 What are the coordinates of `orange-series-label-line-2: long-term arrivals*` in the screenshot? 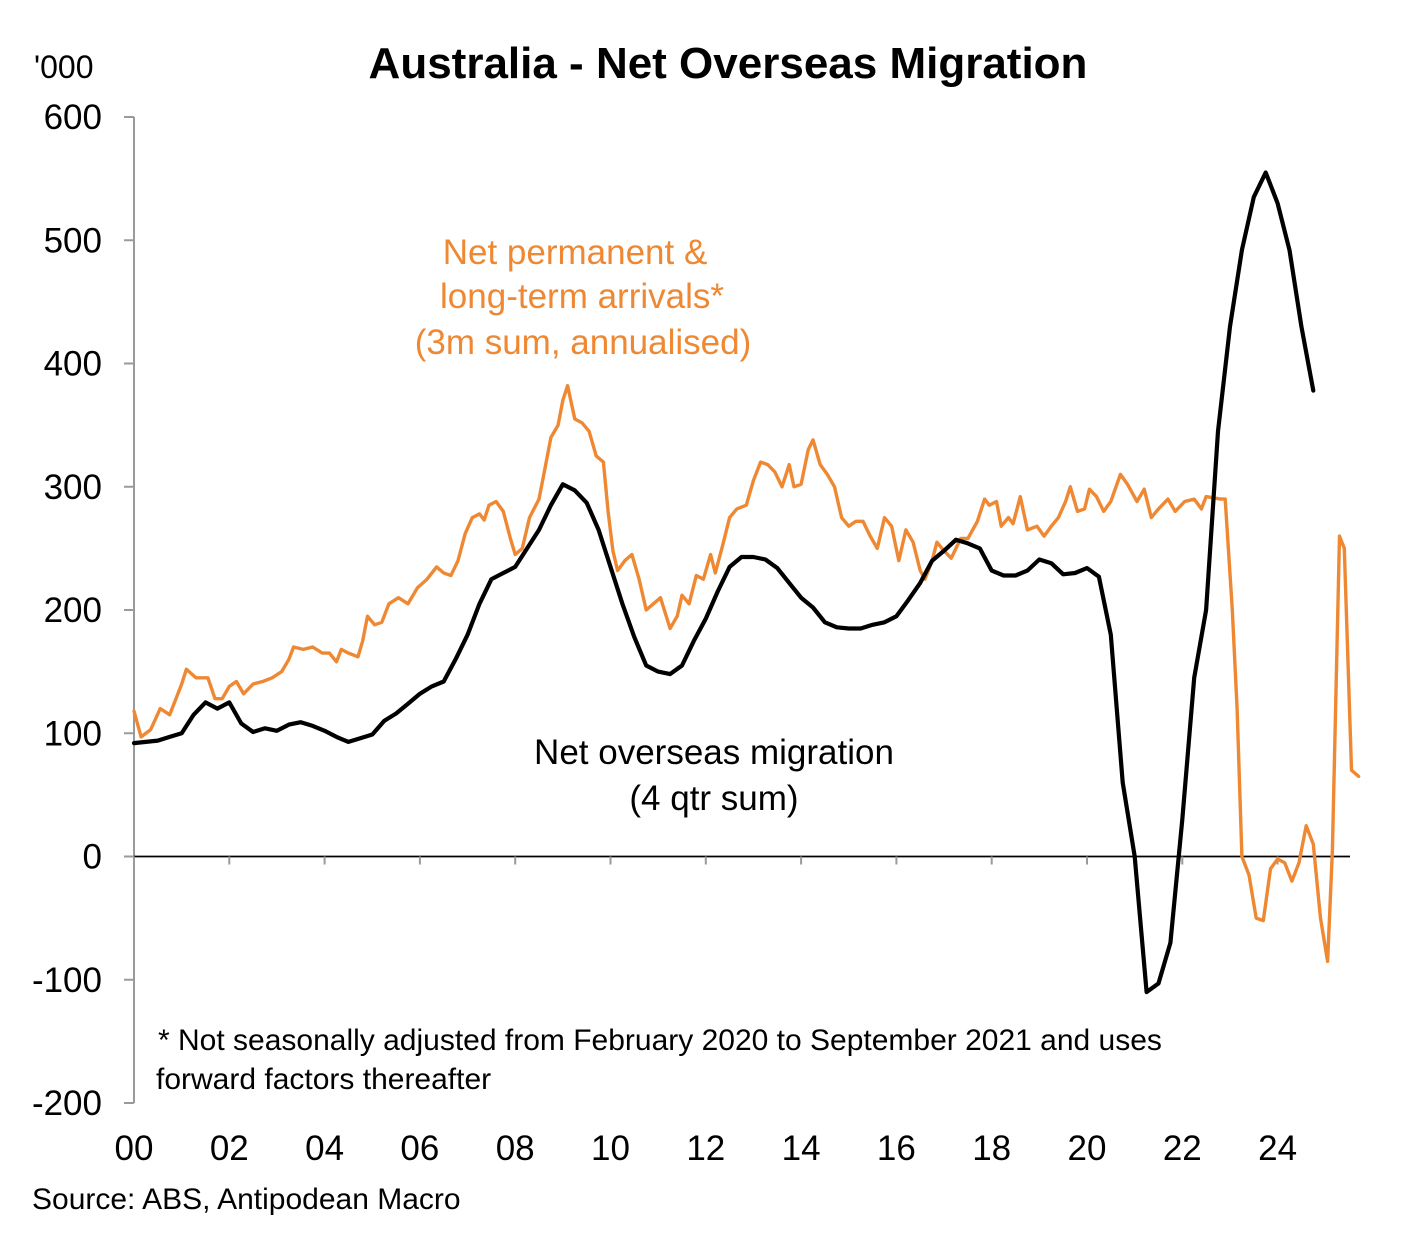 It's located at (582, 296).